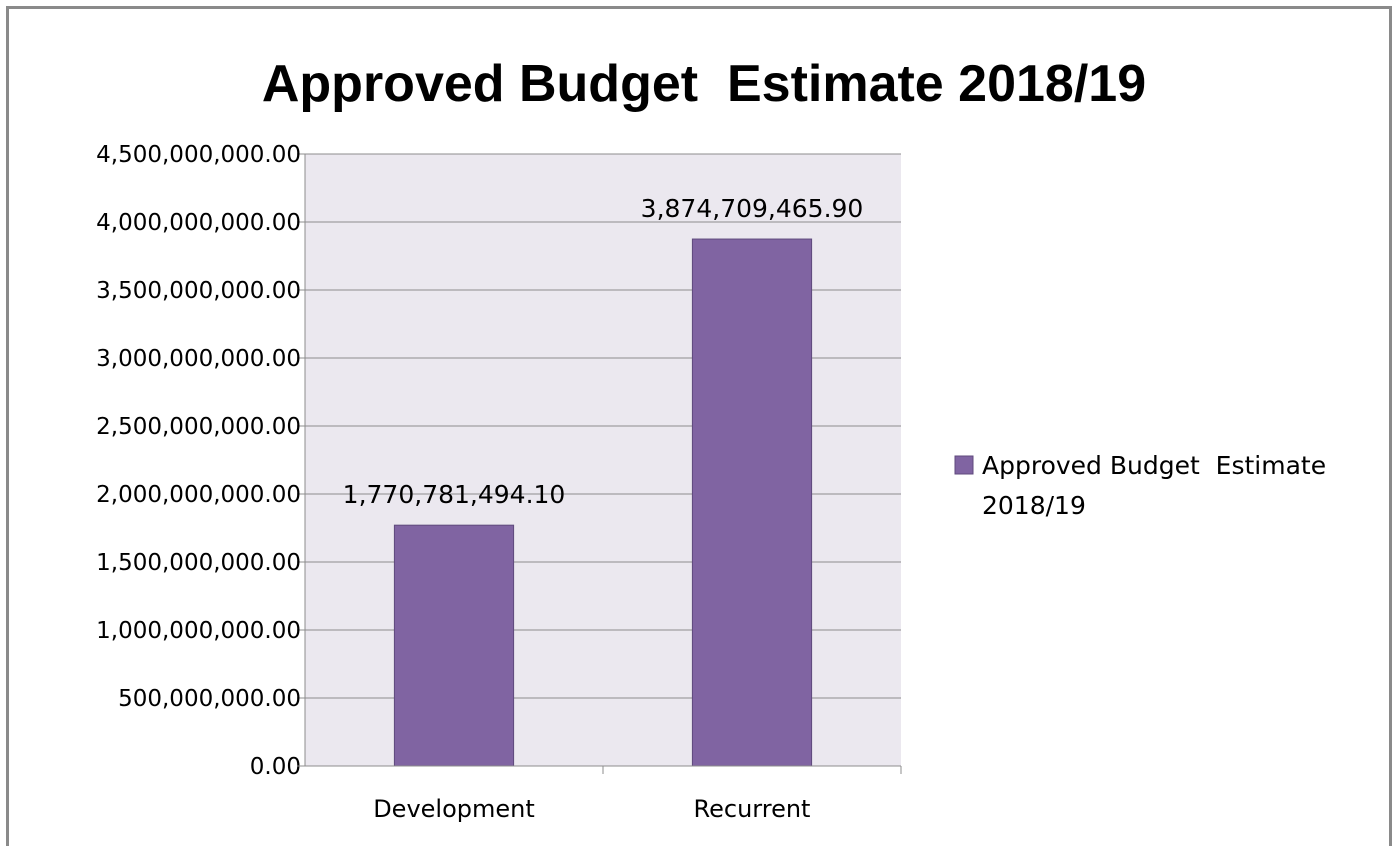  Describe the element at coordinates (198, 631) in the screenshot. I see `y-tick-label: 1,000,000,000.00` at that location.